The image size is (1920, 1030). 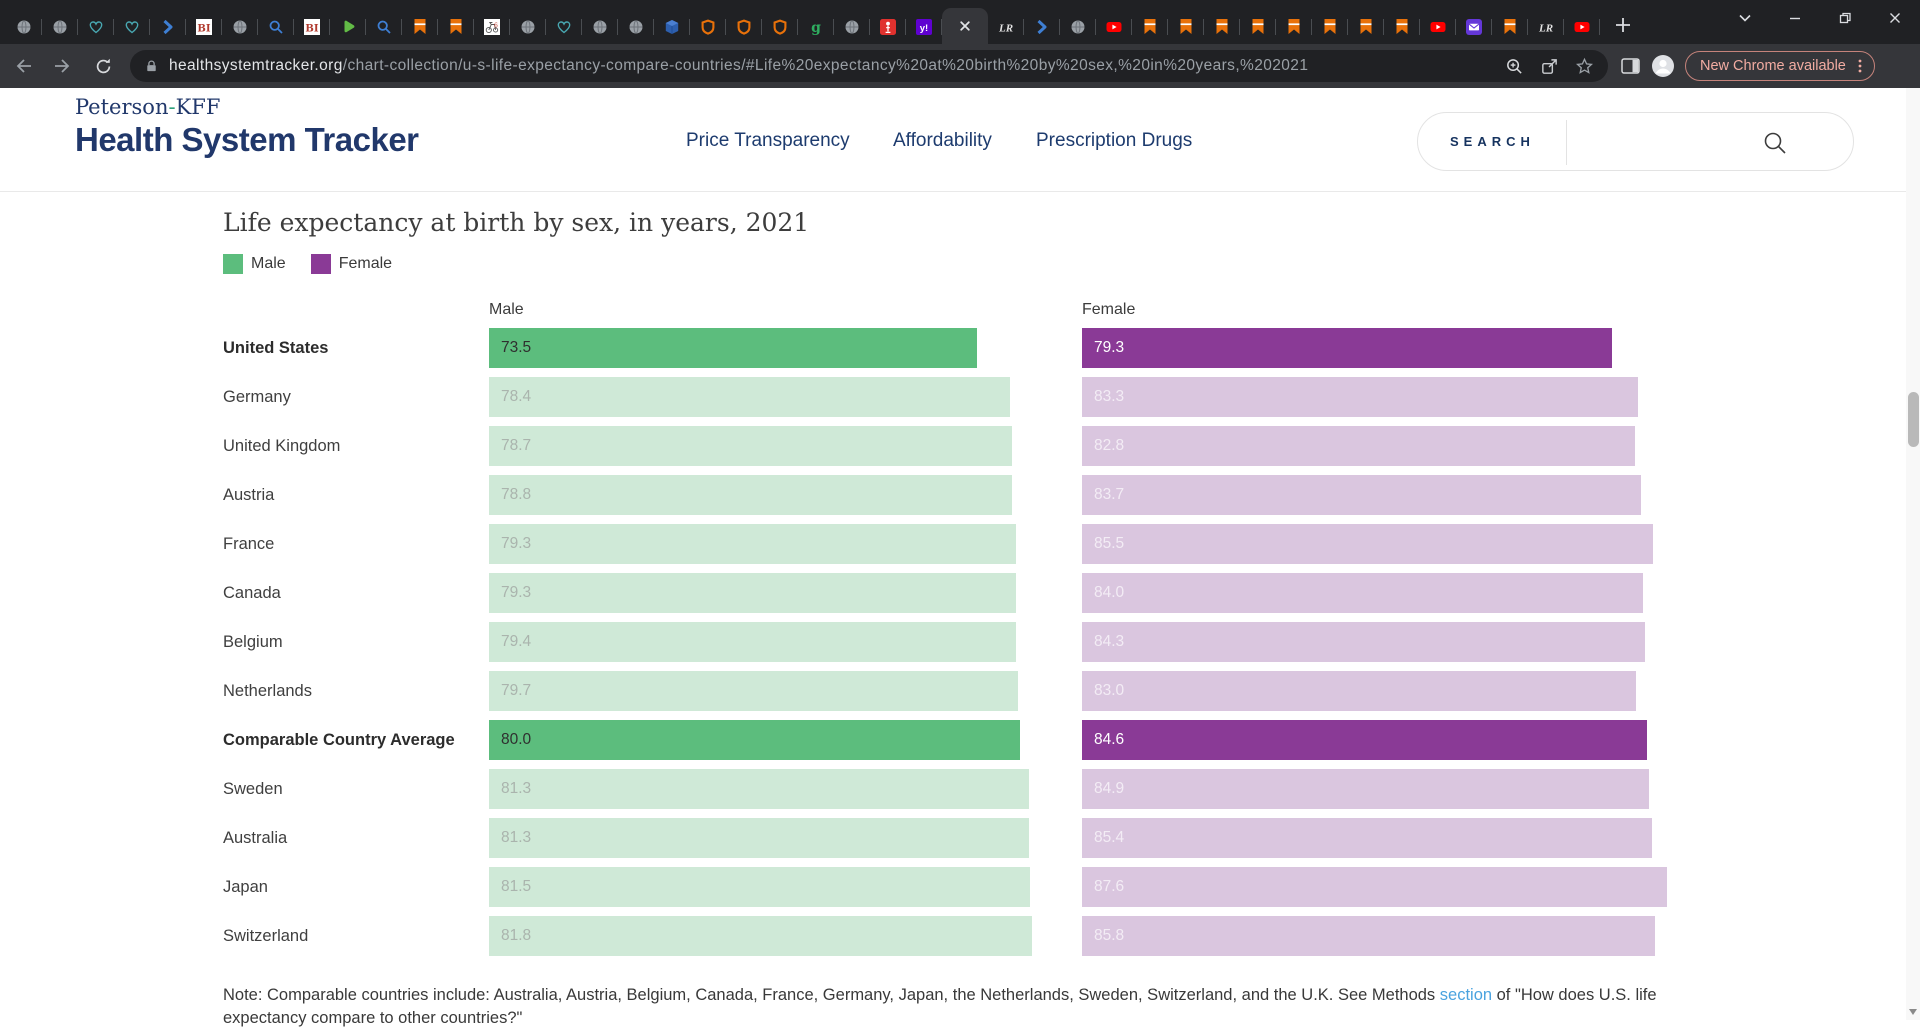 I want to click on scrollbar-thumb, so click(x=1913, y=419).